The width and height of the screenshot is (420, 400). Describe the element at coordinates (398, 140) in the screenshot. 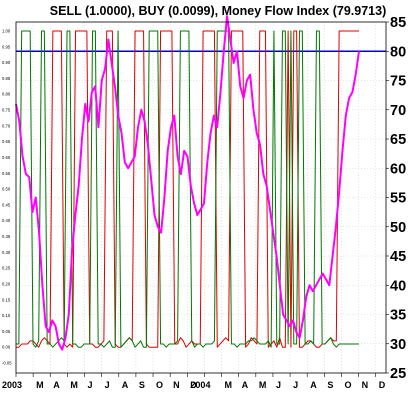

I see `right-tick-label: 65` at that location.